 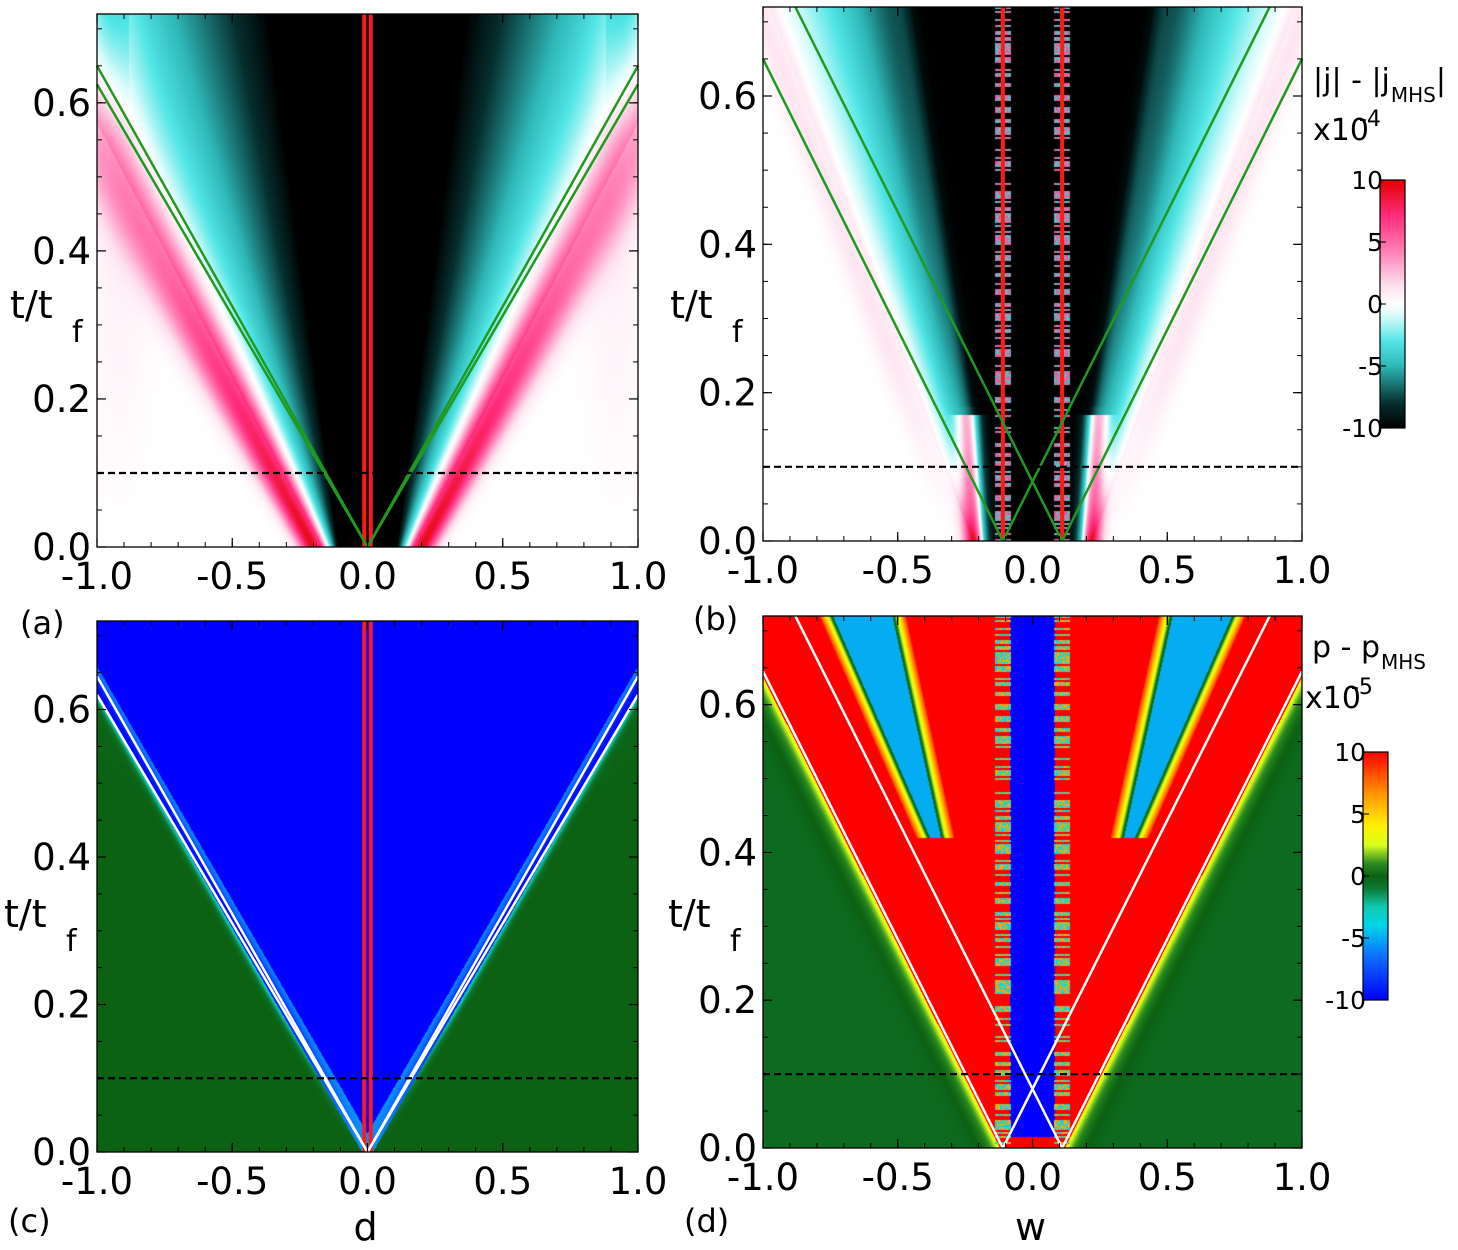 I want to click on panel-label: (d), so click(x=706, y=1221).